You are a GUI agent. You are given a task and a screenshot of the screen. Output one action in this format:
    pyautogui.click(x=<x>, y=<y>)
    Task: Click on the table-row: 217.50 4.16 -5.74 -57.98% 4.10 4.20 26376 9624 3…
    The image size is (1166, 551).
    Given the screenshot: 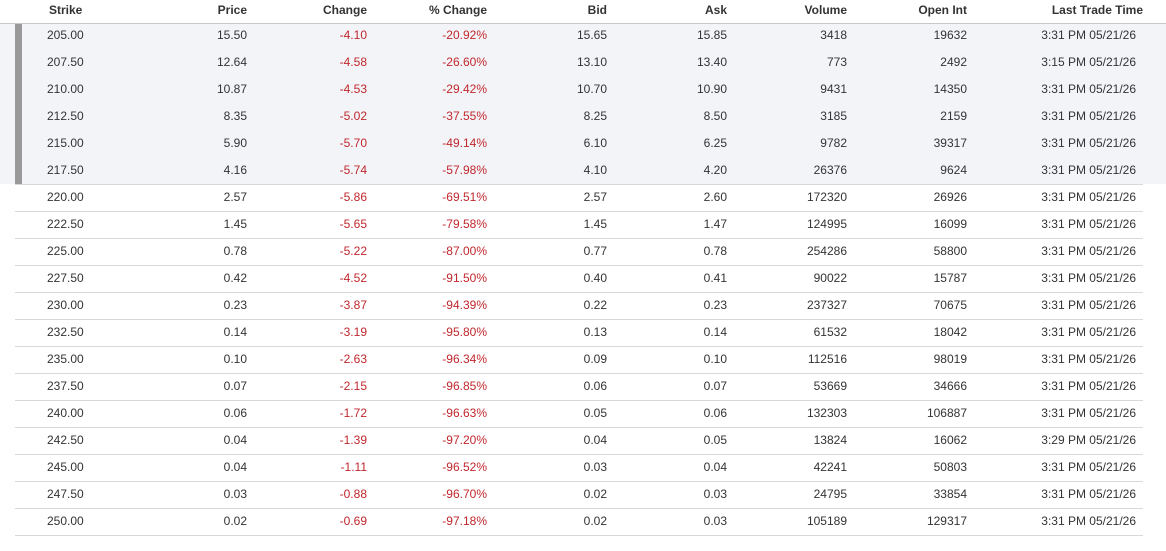 What is the action you would take?
    pyautogui.click(x=583, y=171)
    